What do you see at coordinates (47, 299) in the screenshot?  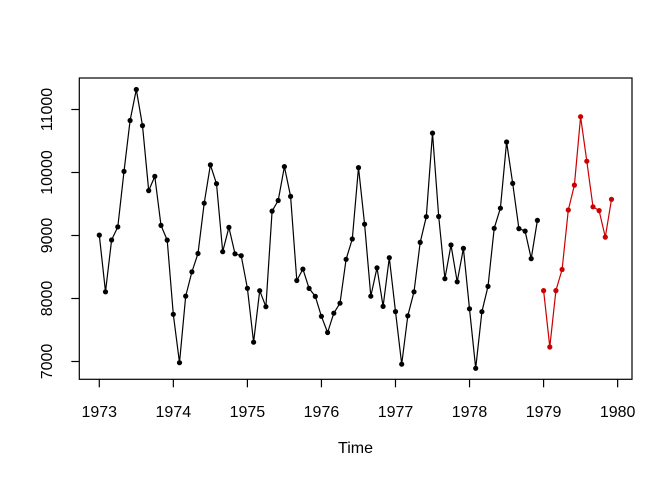 I see `y-tick-label: 8000` at bounding box center [47, 299].